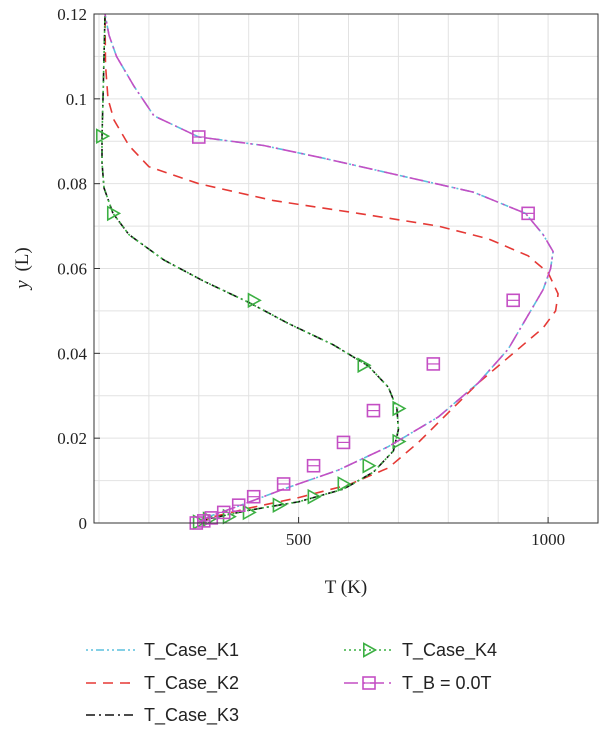 The width and height of the screenshot is (600, 739). I want to click on y-axis-unit: (L), so click(22, 259).